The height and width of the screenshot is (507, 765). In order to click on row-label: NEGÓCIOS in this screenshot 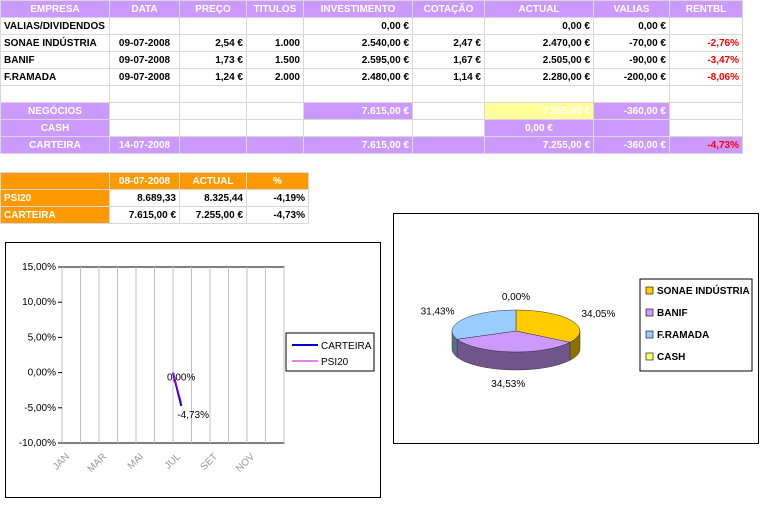, I will do `click(55, 111)`.